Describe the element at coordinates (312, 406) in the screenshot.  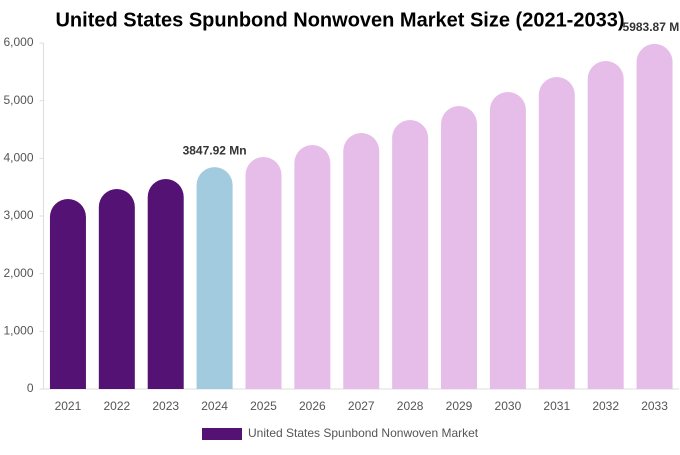
I see `x-tick-label: 2026` at that location.